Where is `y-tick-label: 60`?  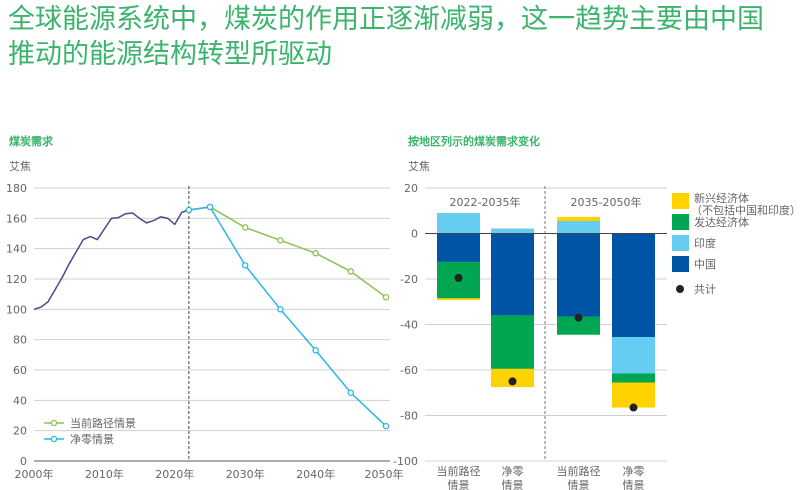 y-tick-label: 60 is located at coordinates (20, 370).